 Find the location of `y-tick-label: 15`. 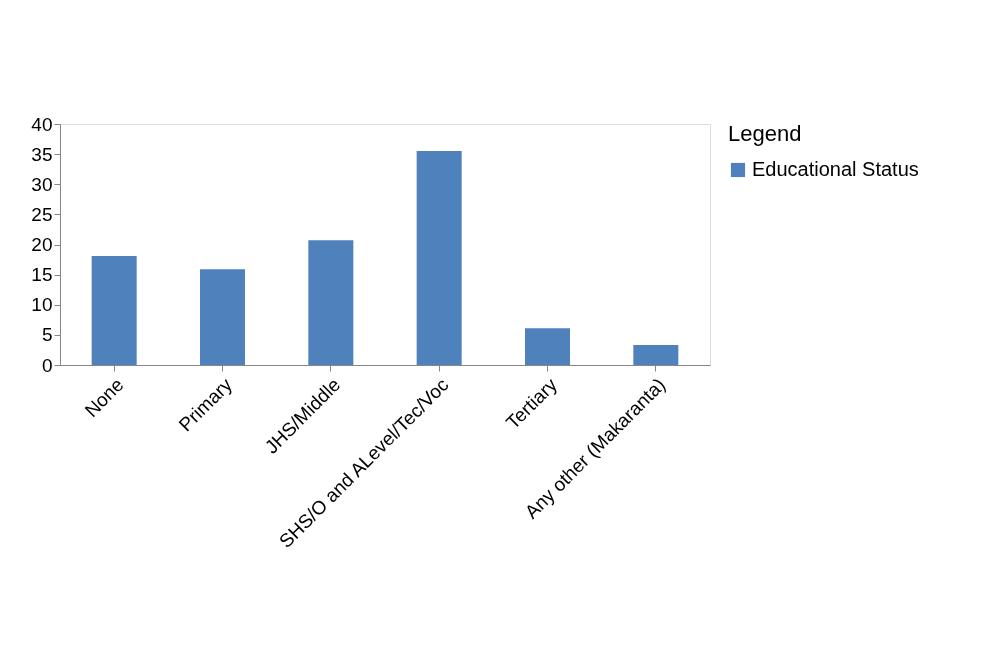

y-tick-label: 15 is located at coordinates (42, 275).